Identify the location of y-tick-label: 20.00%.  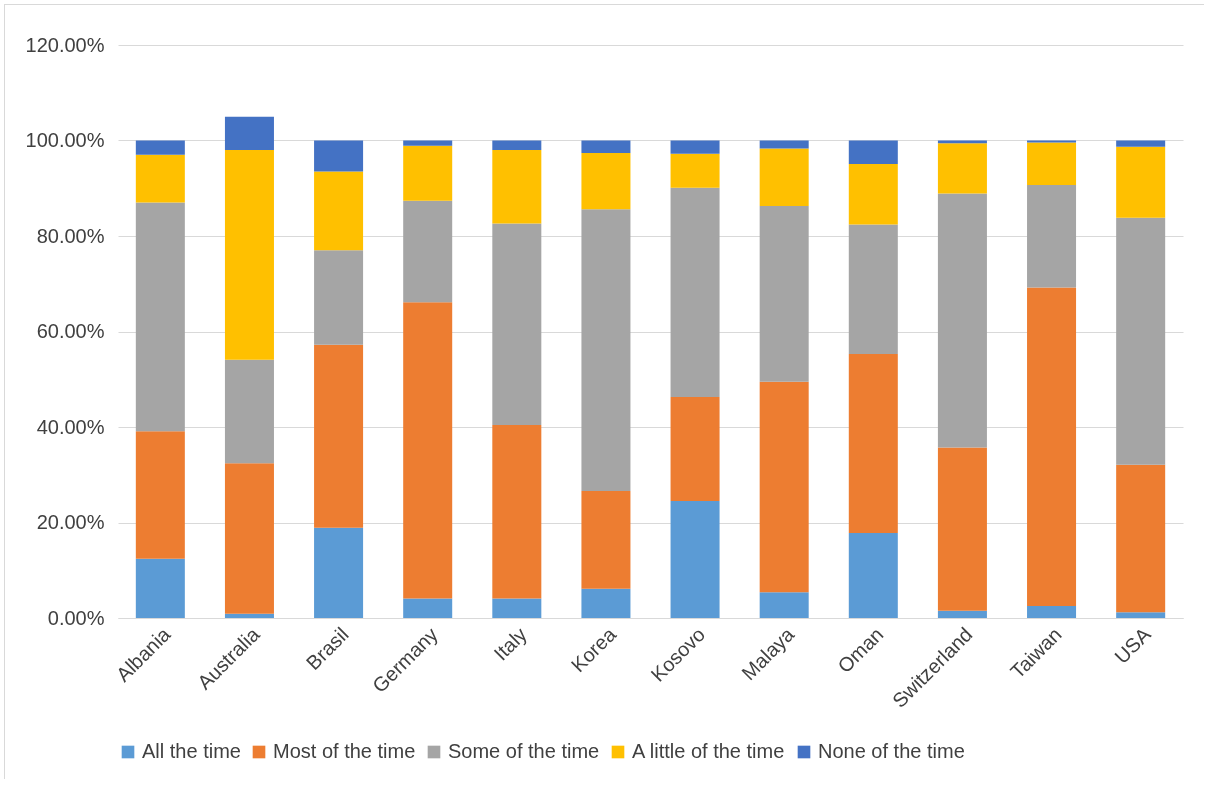
(70, 522).